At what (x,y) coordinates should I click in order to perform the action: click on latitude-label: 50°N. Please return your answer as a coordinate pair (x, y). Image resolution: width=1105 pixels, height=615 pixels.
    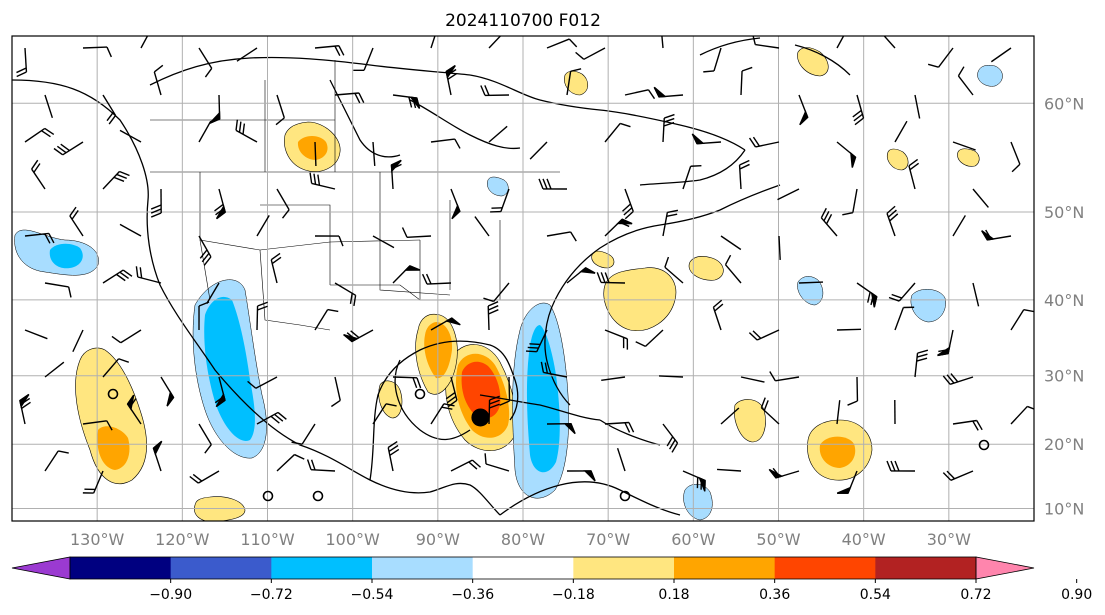
    Looking at the image, I should click on (1064, 212).